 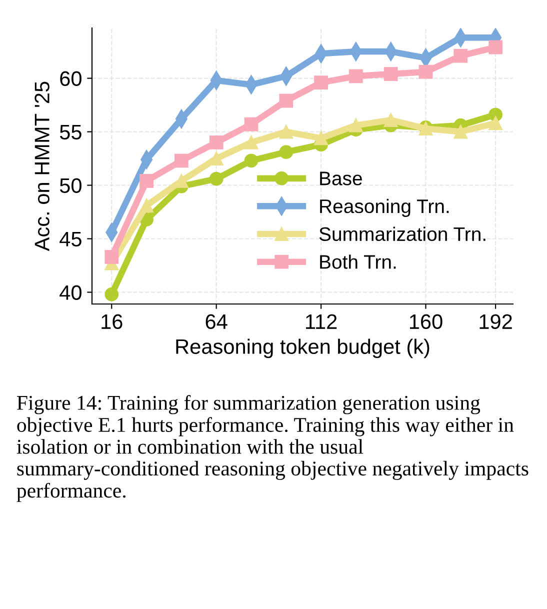 What do you see at coordinates (217, 322) in the screenshot?
I see `x-tick-label: 64` at bounding box center [217, 322].